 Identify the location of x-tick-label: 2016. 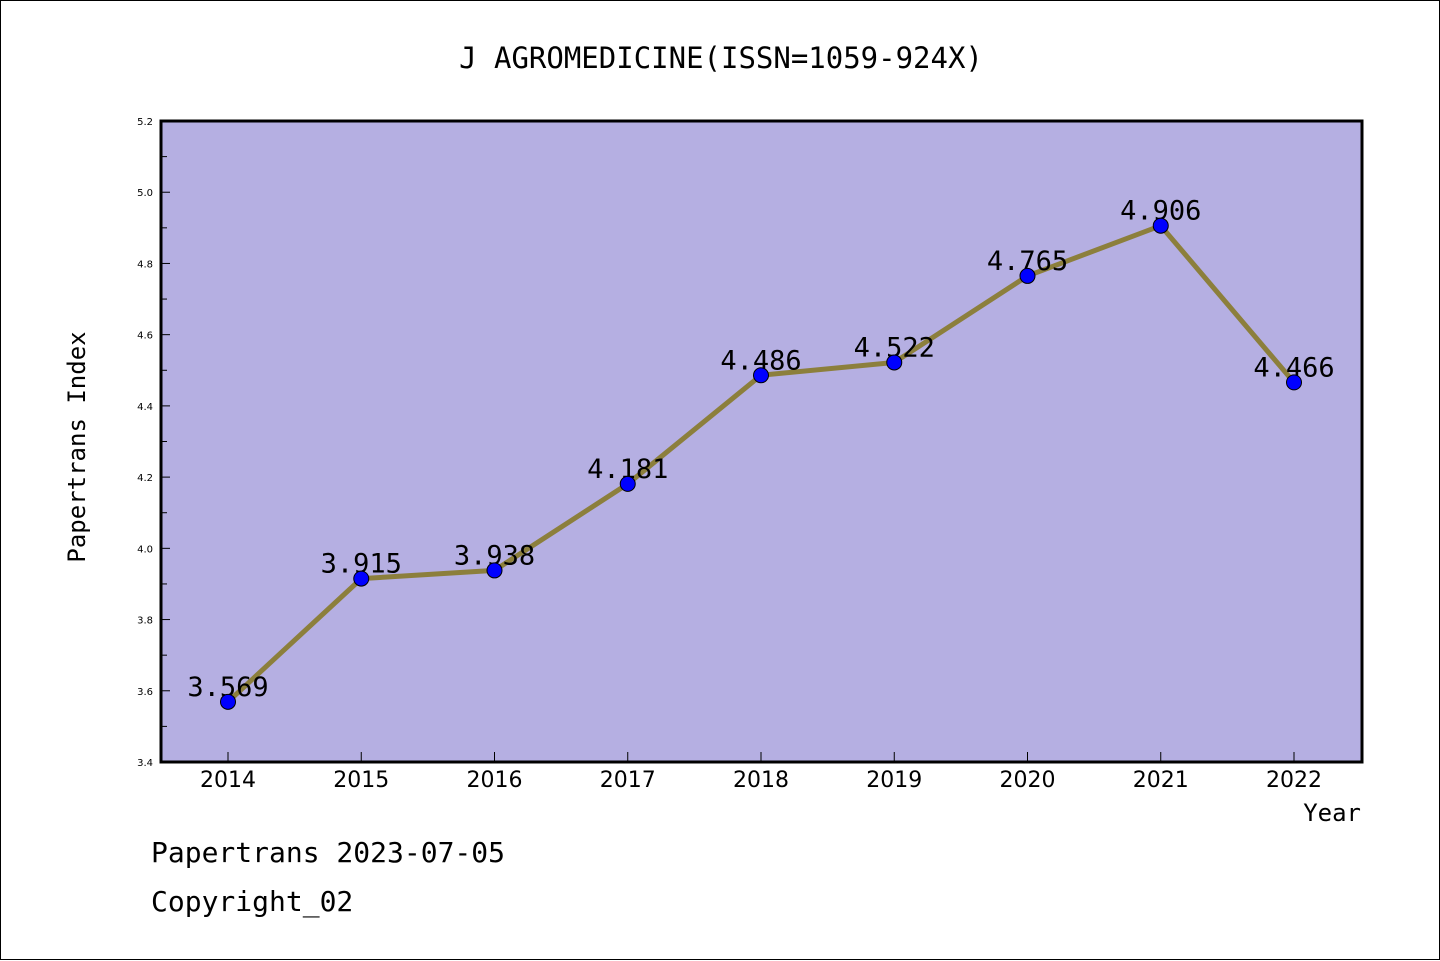
(495, 780).